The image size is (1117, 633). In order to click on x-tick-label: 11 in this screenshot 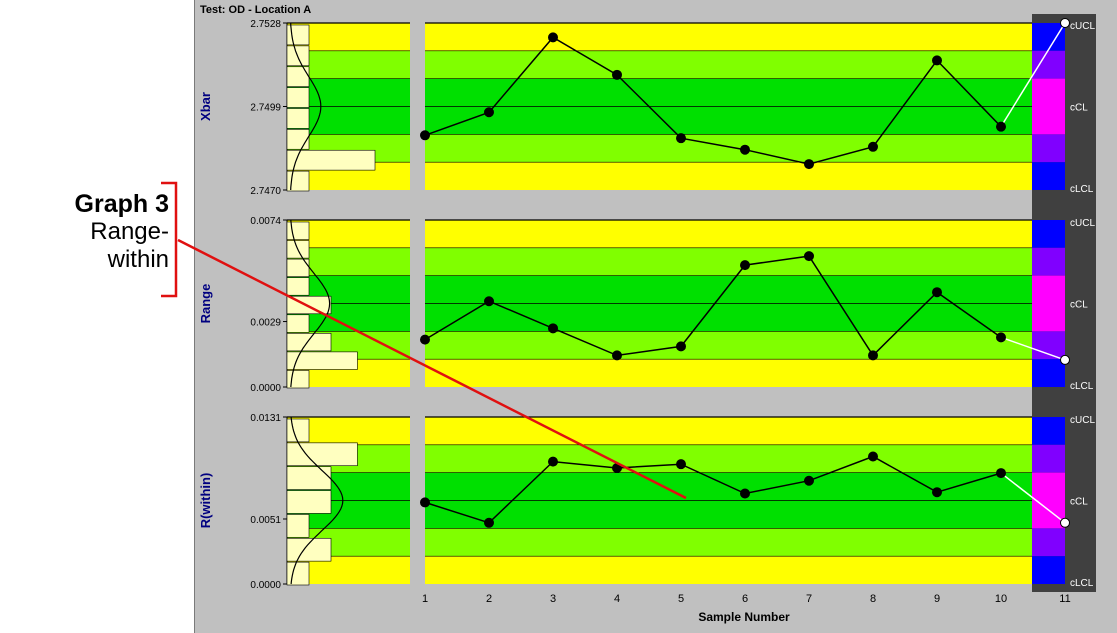, I will do `click(1064, 599)`.